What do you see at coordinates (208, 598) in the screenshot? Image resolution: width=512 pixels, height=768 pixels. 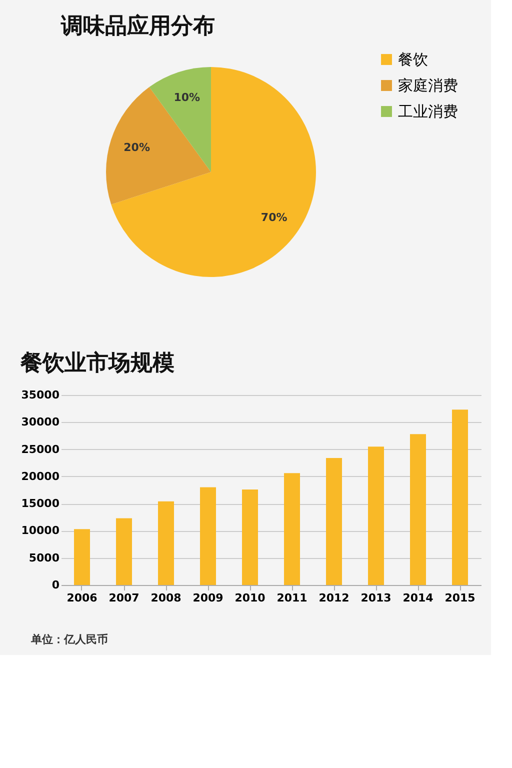 I see `x-tick-label: 2009` at bounding box center [208, 598].